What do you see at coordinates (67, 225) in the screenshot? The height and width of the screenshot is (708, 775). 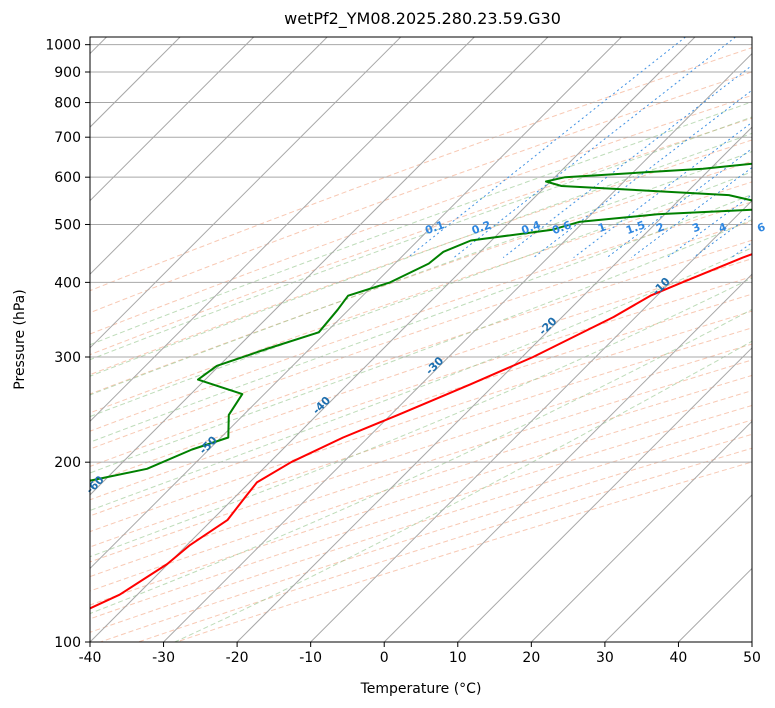 I see `y-tick-label: 500` at bounding box center [67, 225].